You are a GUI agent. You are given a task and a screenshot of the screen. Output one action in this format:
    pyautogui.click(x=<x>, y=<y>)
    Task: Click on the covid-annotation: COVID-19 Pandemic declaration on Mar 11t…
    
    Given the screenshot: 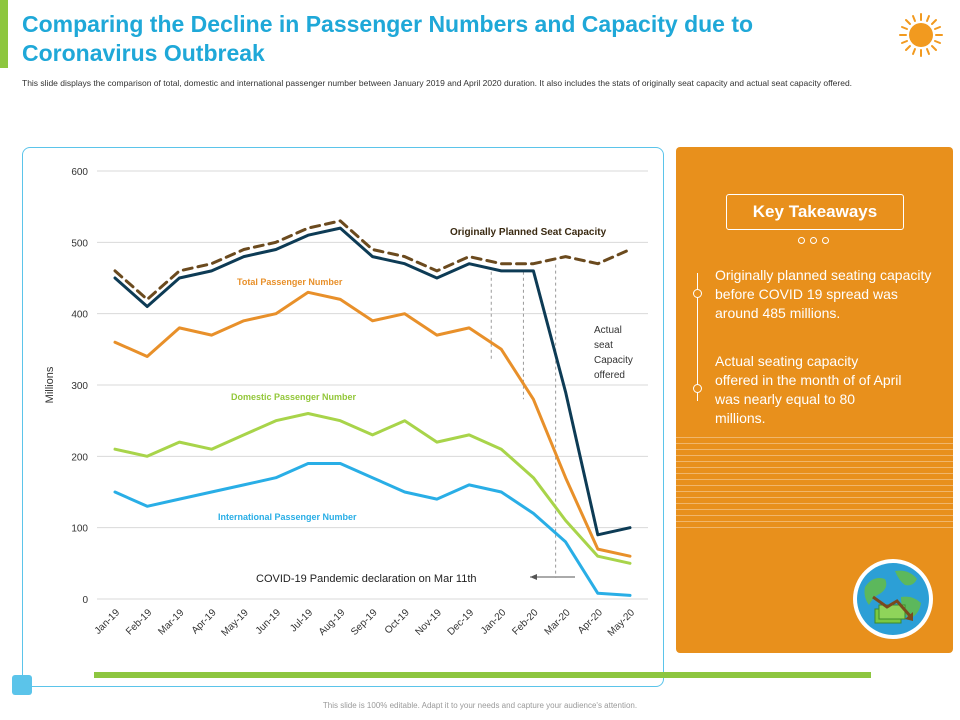 What is the action you would take?
    pyautogui.click(x=366, y=579)
    